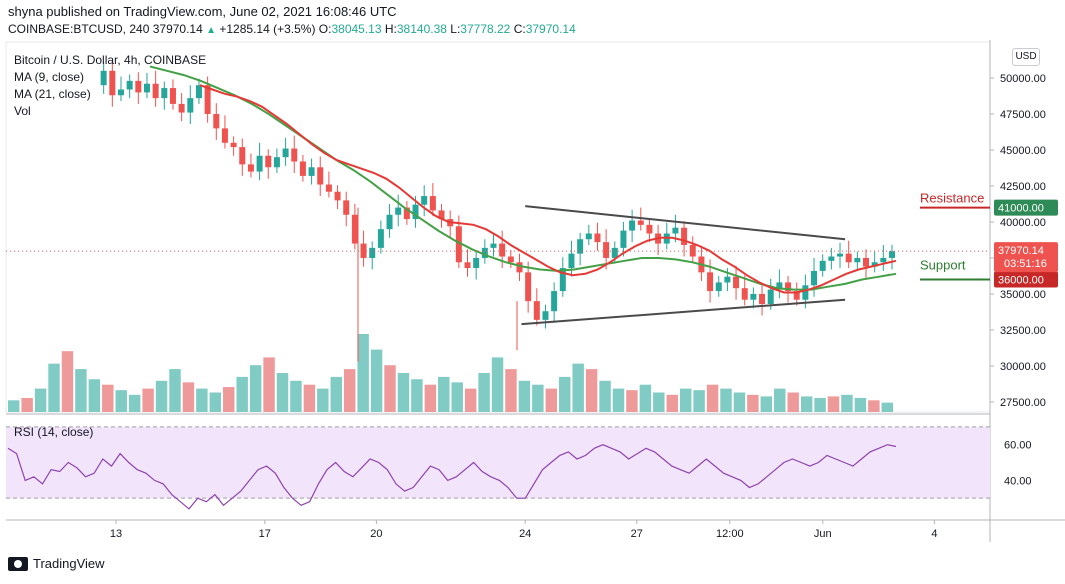  I want to click on rsi-tick-label: 60.00, so click(1018, 446).